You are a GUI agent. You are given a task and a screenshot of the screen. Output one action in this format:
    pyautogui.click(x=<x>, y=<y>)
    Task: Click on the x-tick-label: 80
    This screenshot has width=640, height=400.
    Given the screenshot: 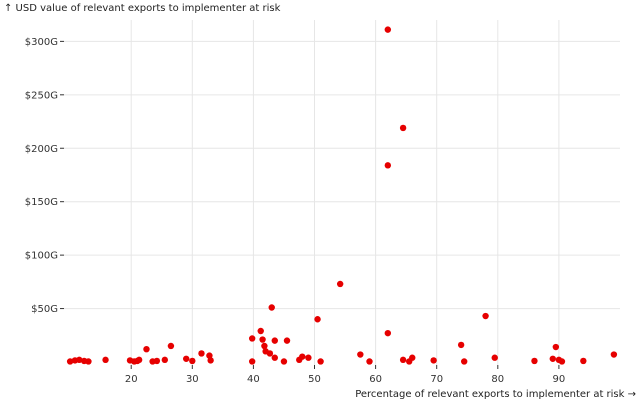 What is the action you would take?
    pyautogui.click(x=497, y=379)
    